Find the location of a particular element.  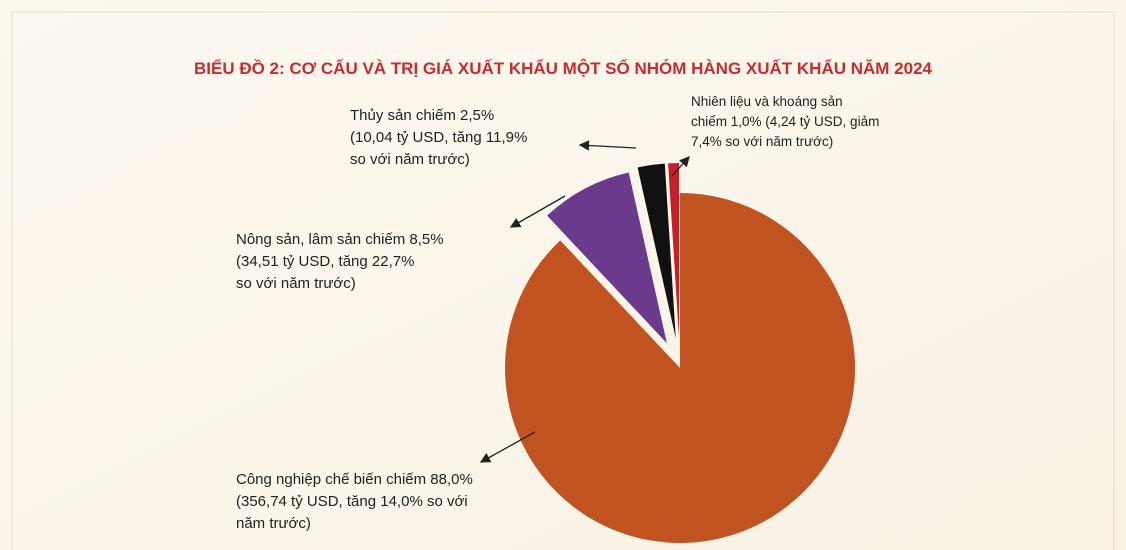

slice-label: (10,04 tỷ USD, tăng 11,9% is located at coordinates (438, 137).